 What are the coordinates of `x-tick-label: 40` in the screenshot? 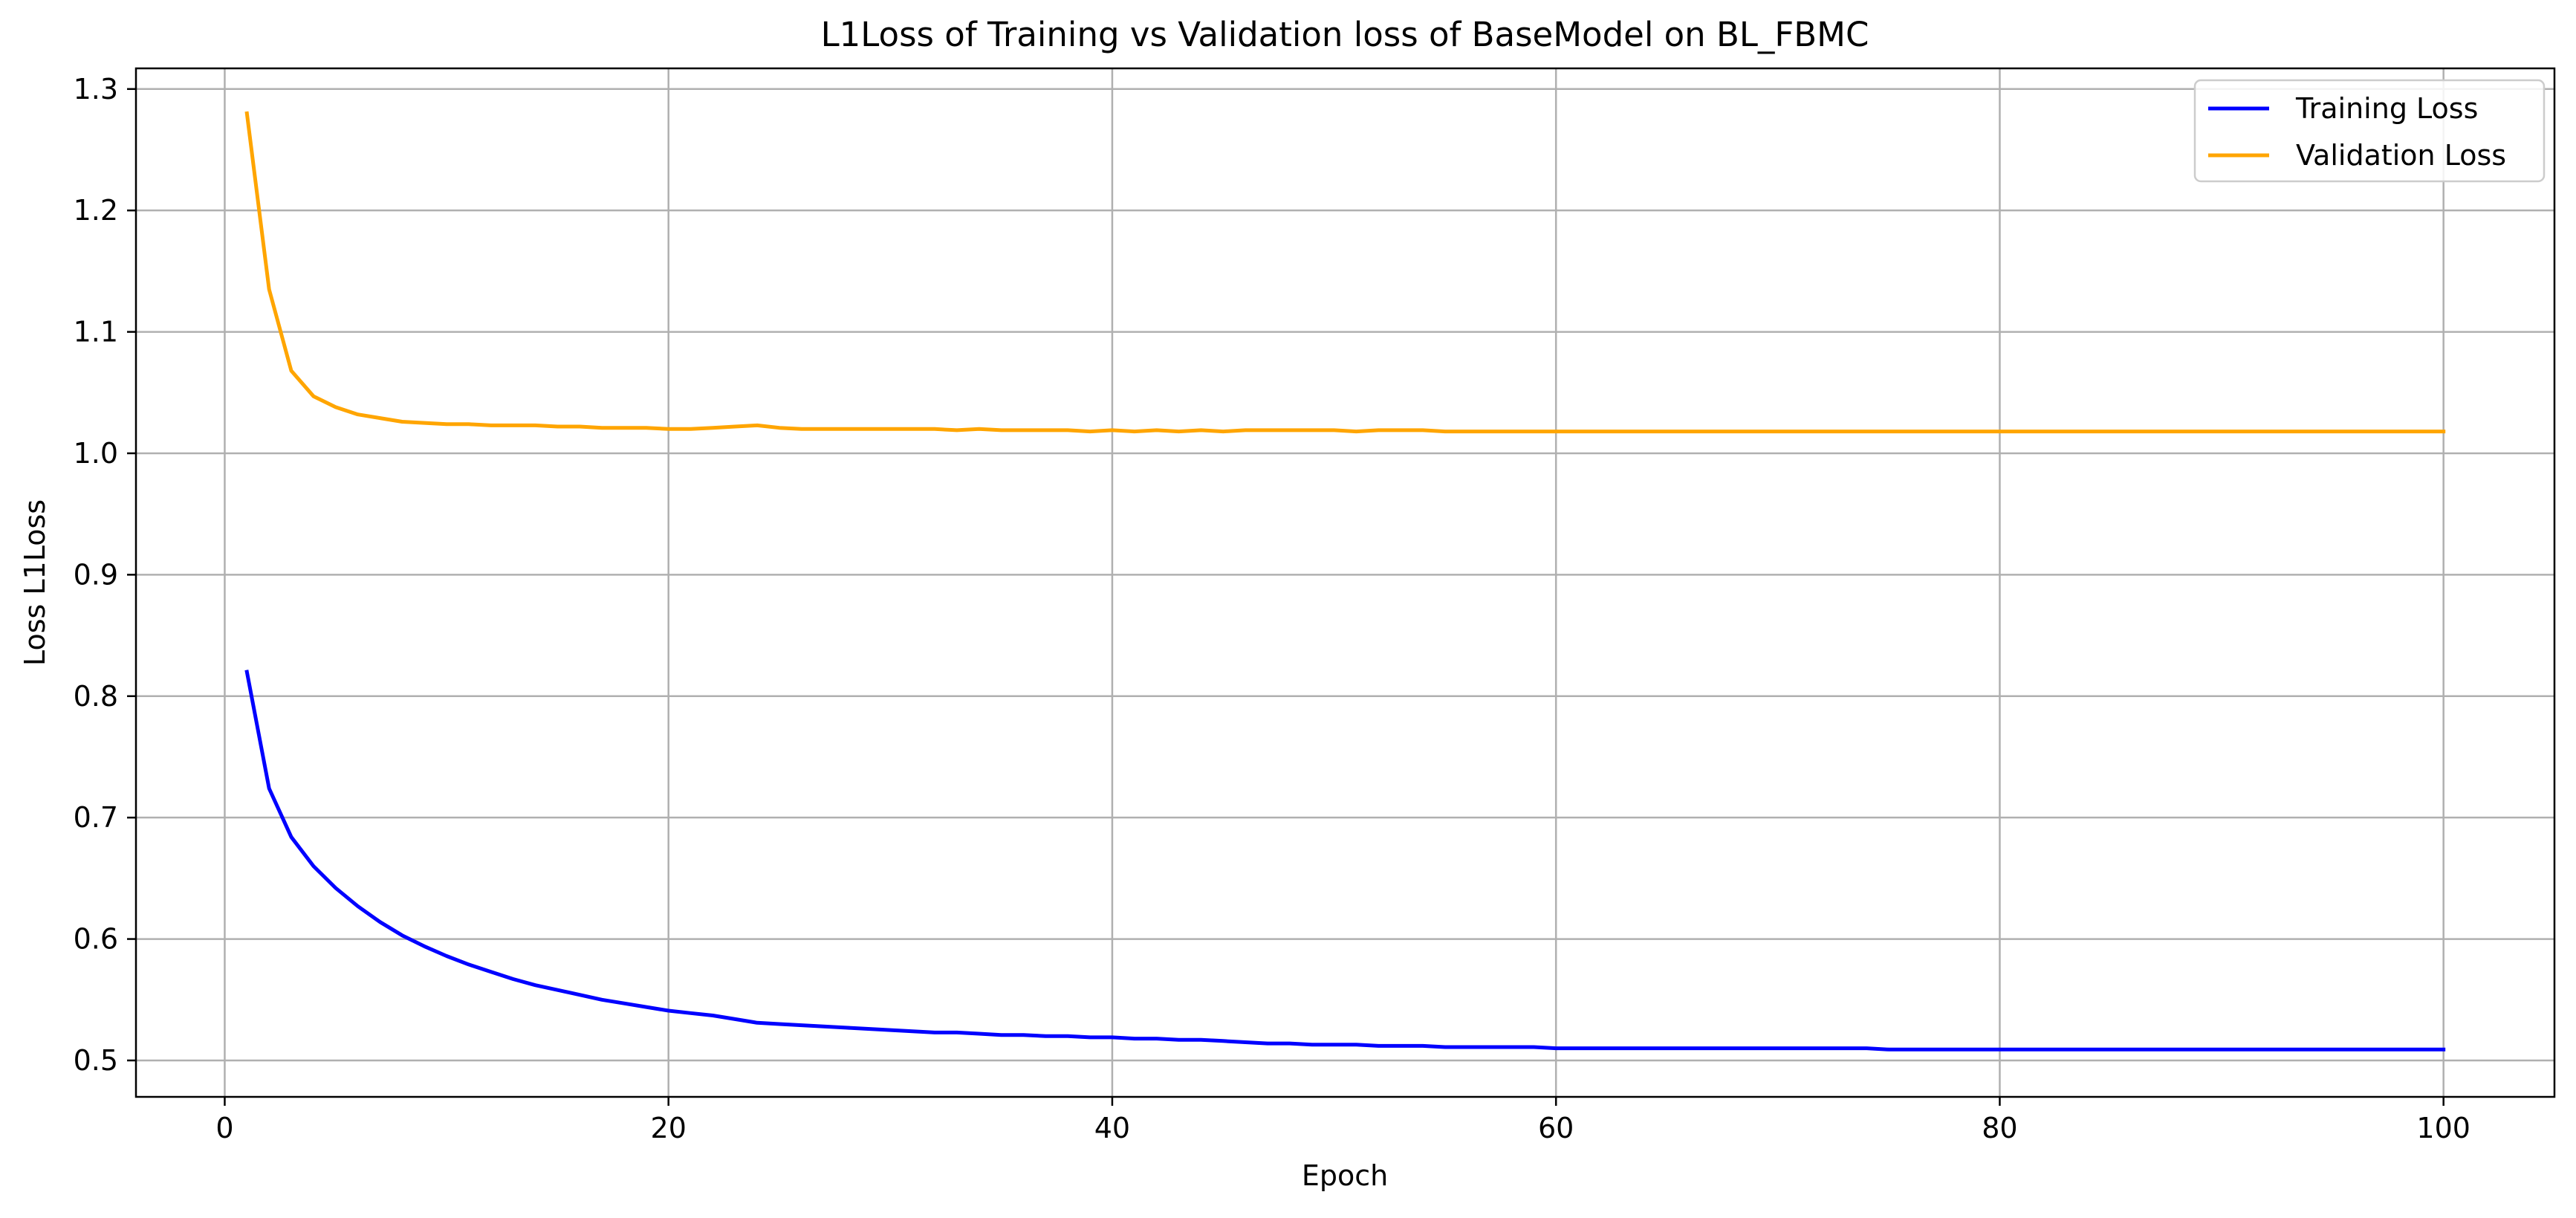 It's located at (1112, 1128).